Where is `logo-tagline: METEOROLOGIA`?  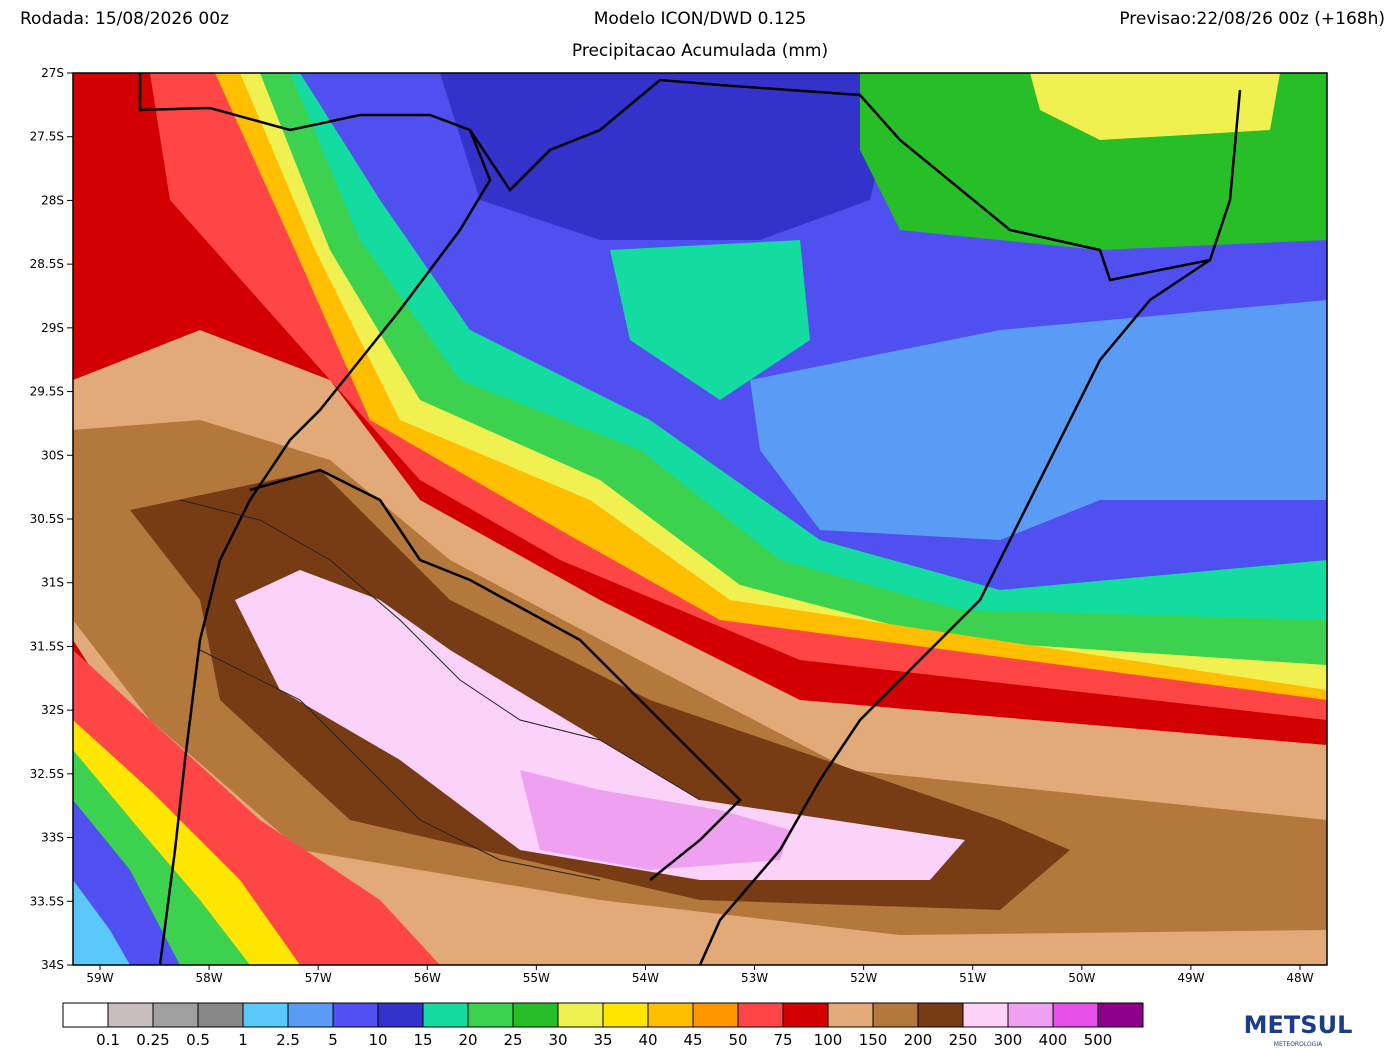
logo-tagline: METEOROLOGIA is located at coordinates (1298, 1044).